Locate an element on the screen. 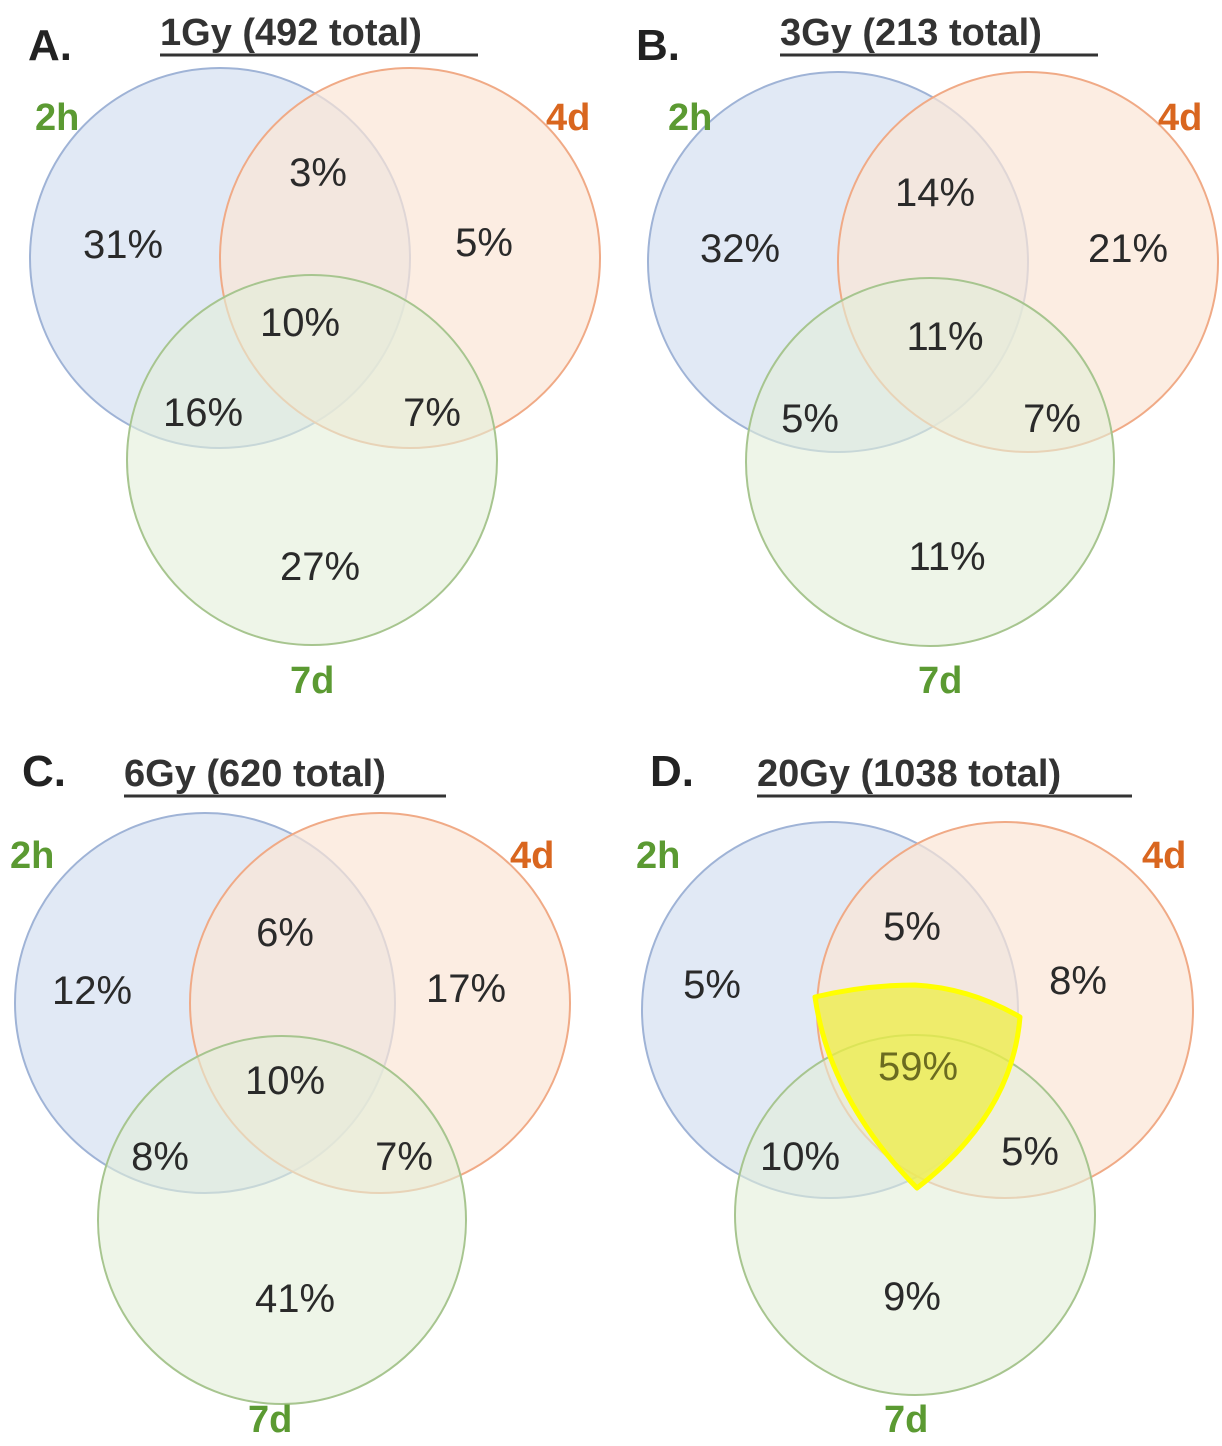  region-2h-only: 12% is located at coordinates (92, 991).